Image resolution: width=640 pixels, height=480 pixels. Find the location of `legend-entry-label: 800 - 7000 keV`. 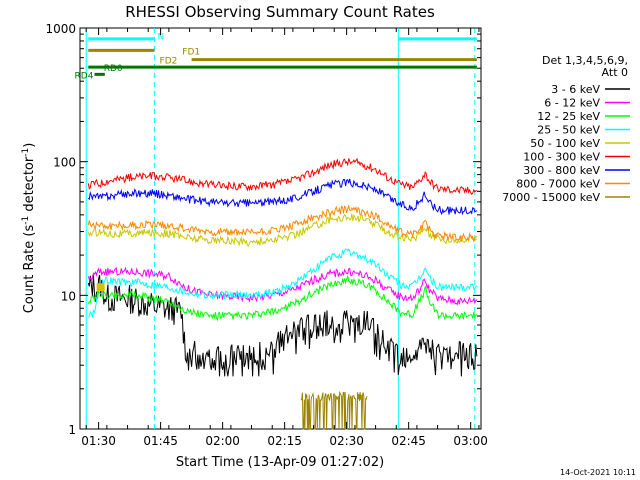

legend-entry-label: 800 - 7000 keV is located at coordinates (558, 184).